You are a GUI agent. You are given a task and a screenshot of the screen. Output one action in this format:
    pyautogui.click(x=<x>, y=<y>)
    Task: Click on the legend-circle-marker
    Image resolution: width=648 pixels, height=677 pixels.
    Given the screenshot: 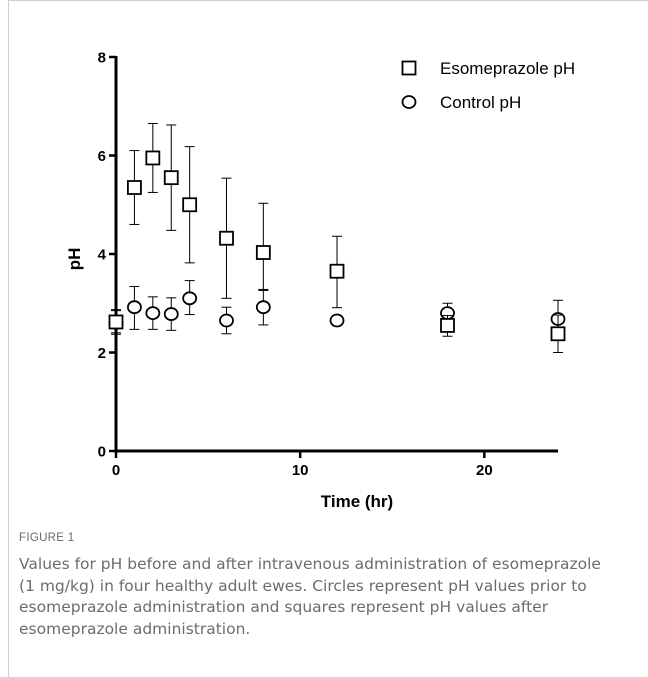 What is the action you would take?
    pyautogui.click(x=409, y=102)
    